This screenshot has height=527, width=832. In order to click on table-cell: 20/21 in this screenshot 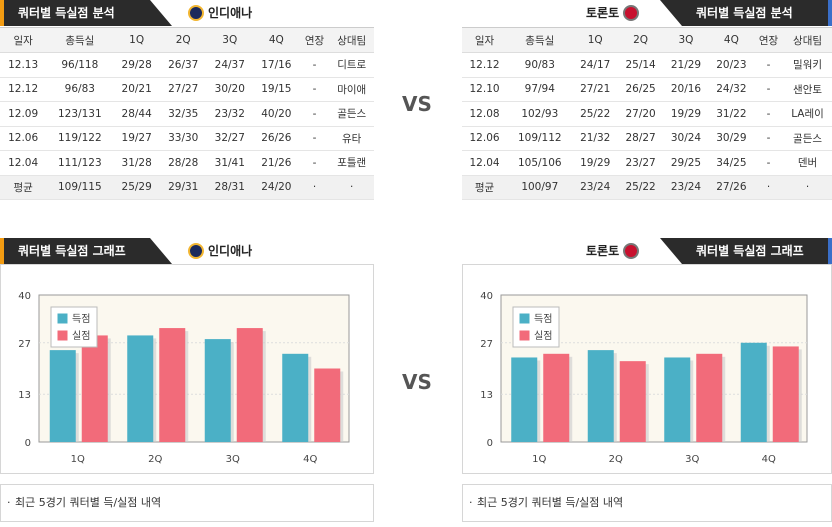, I will do `click(136, 89)`.